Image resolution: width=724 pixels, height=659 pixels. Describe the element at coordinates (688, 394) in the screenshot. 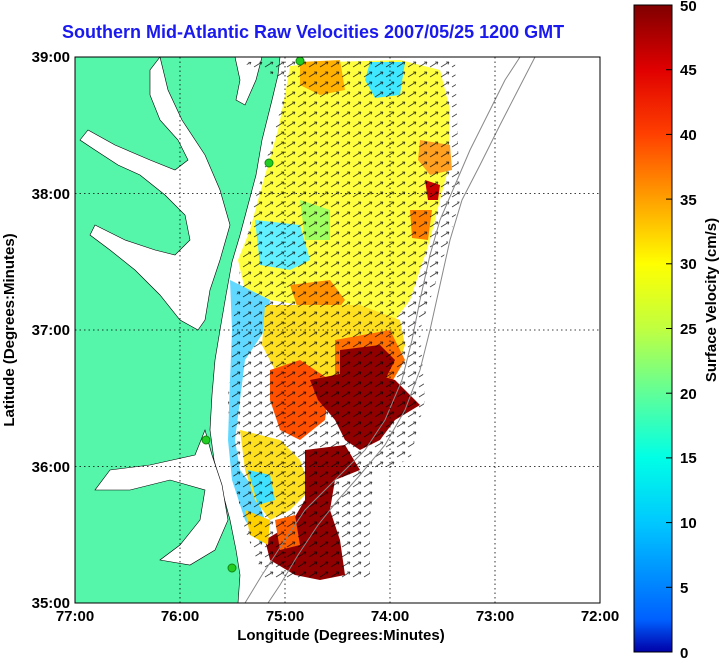

I see `colorbar-tick: 20` at that location.